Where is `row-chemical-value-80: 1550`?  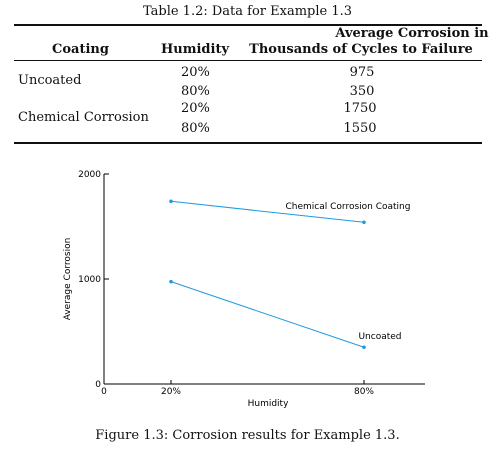 row-chemical-value-80: 1550 is located at coordinates (360, 128).